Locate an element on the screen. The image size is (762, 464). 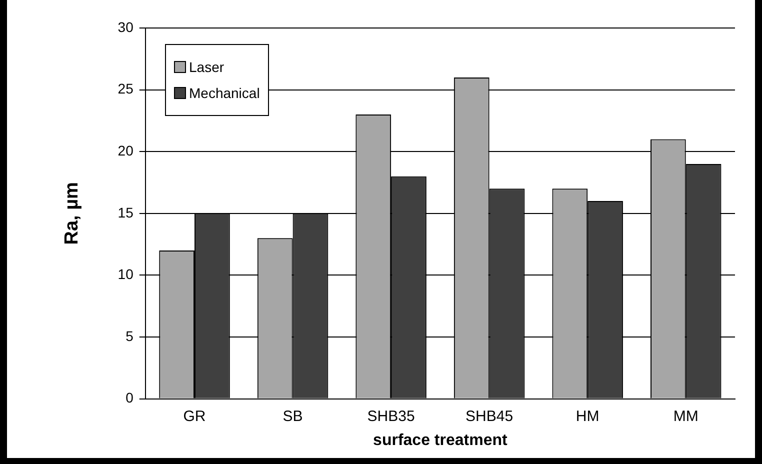
y-tick-label: 0 is located at coordinates (130, 398).